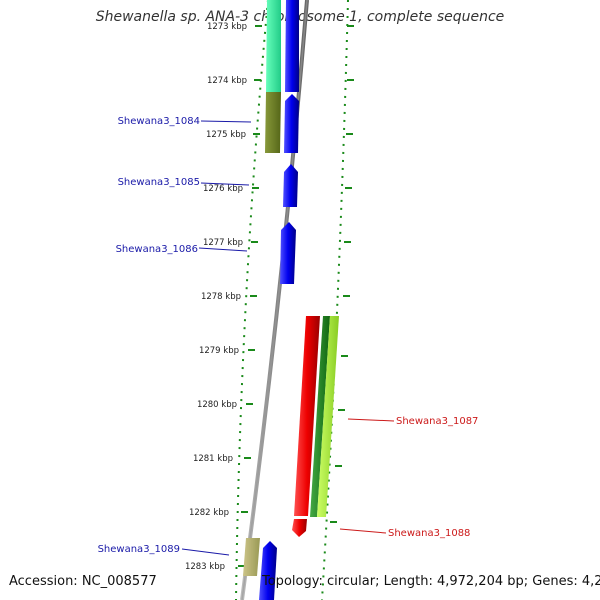 The height and width of the screenshot is (600, 600). Describe the element at coordinates (217, 405) in the screenshot. I see `tick-label: 1280 kbp` at that location.